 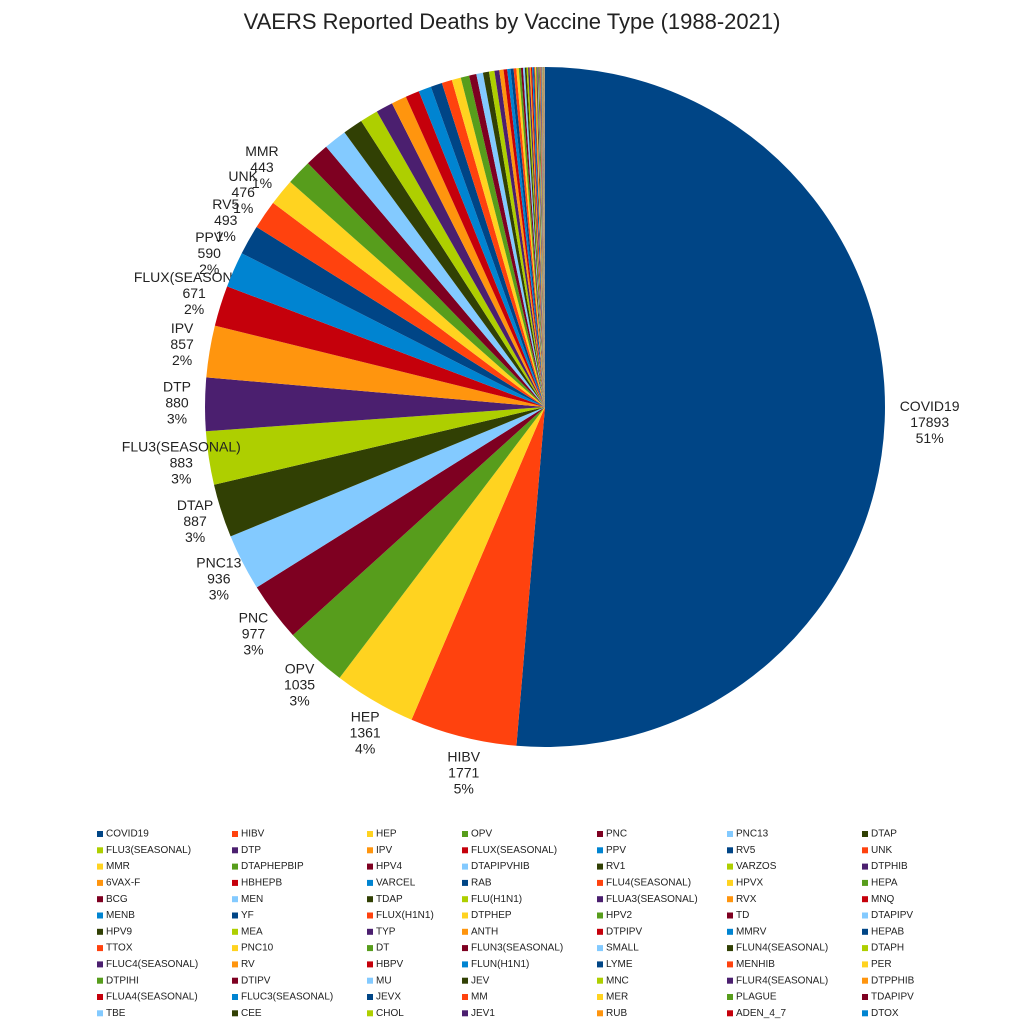 What do you see at coordinates (117, 899) in the screenshot?
I see `legend-label: BCG` at bounding box center [117, 899].